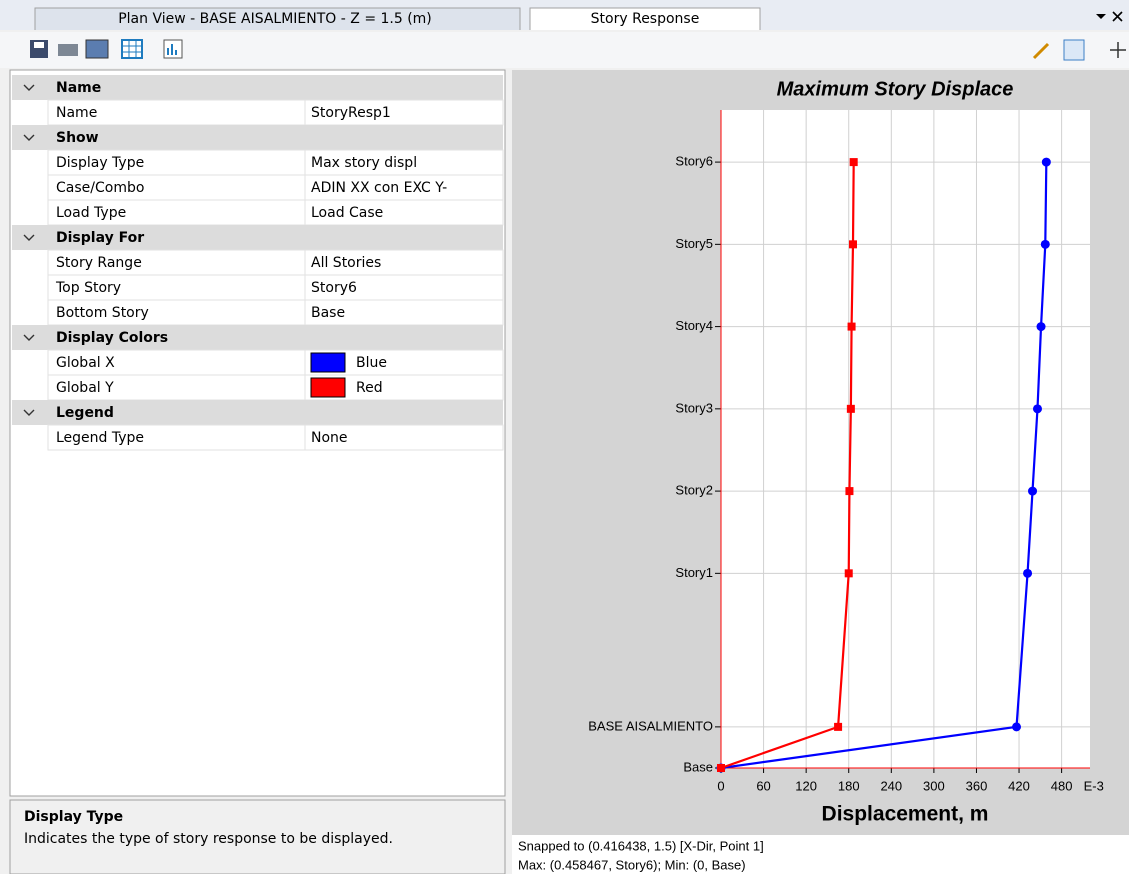  Describe the element at coordinates (977, 785) in the screenshot. I see `x-tick-label: 360` at that location.